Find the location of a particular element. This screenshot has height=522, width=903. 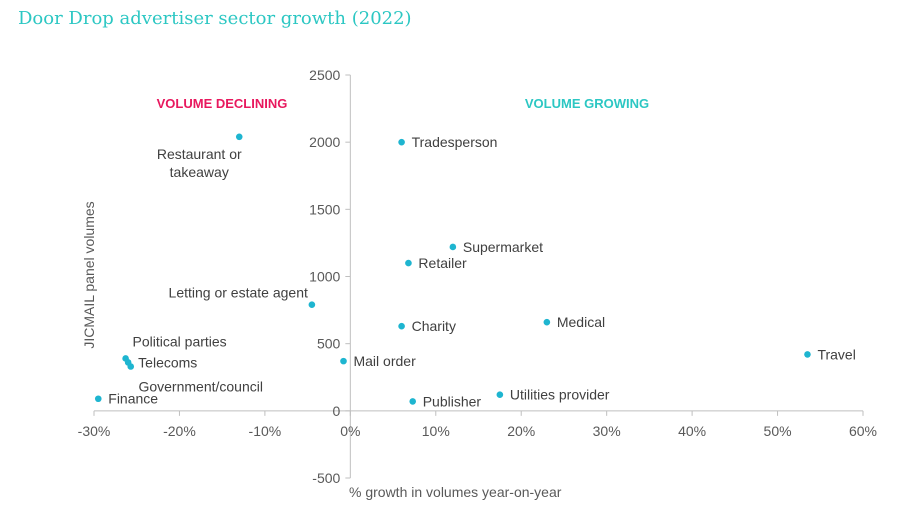

point-label: Utilities provider is located at coordinates (560, 395).